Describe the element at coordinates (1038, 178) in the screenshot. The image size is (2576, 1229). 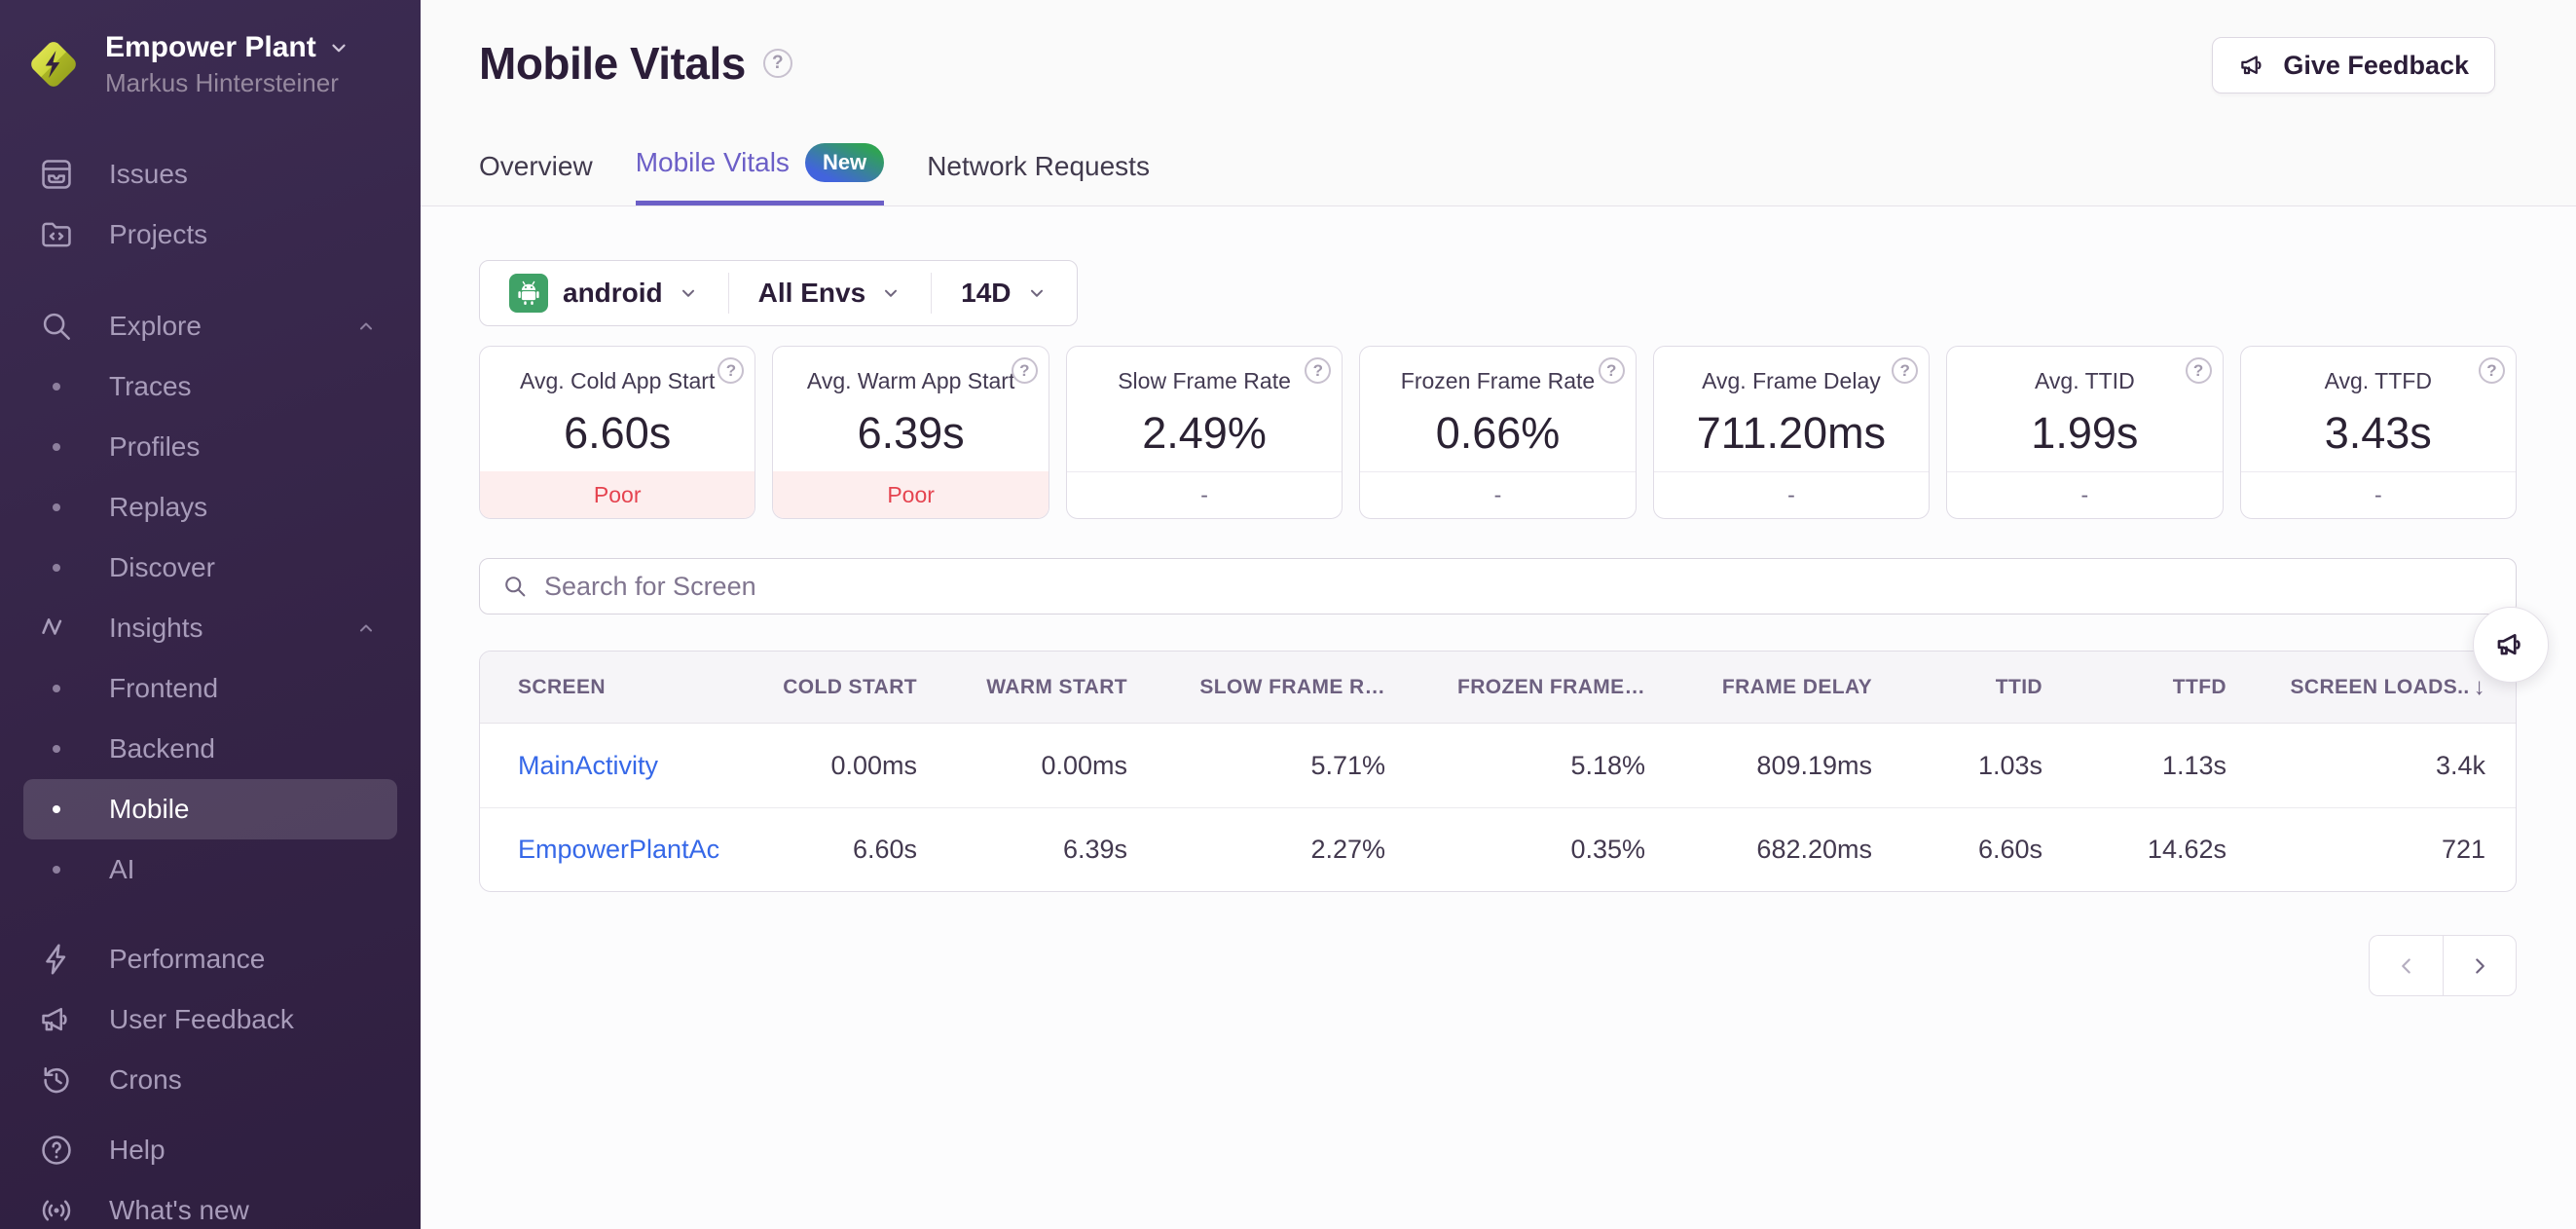
I see `tab-network-requests: Network Requests` at that location.